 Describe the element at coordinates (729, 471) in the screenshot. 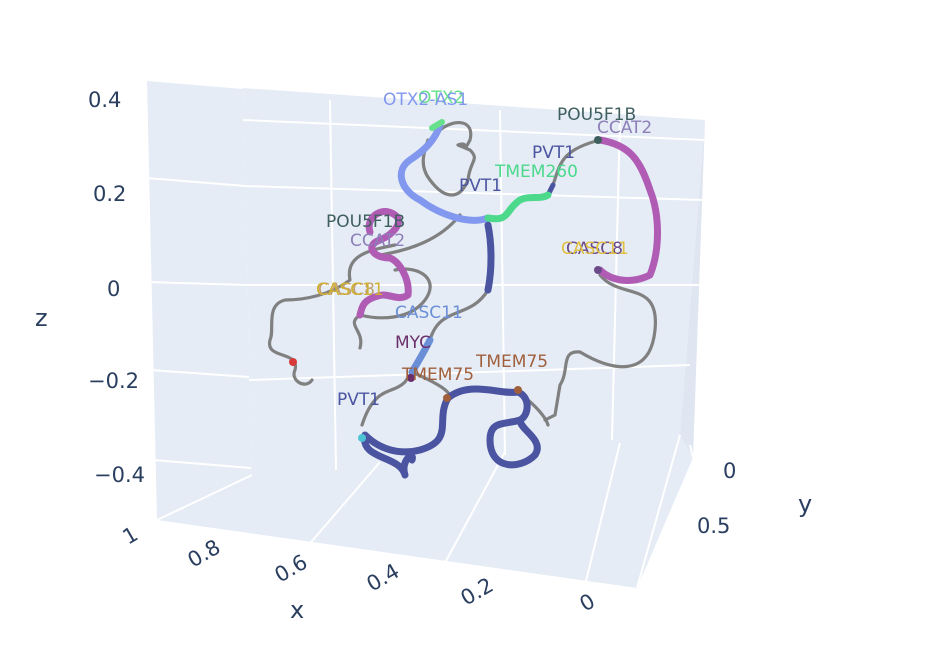

I see `y-tick-label: 0` at that location.